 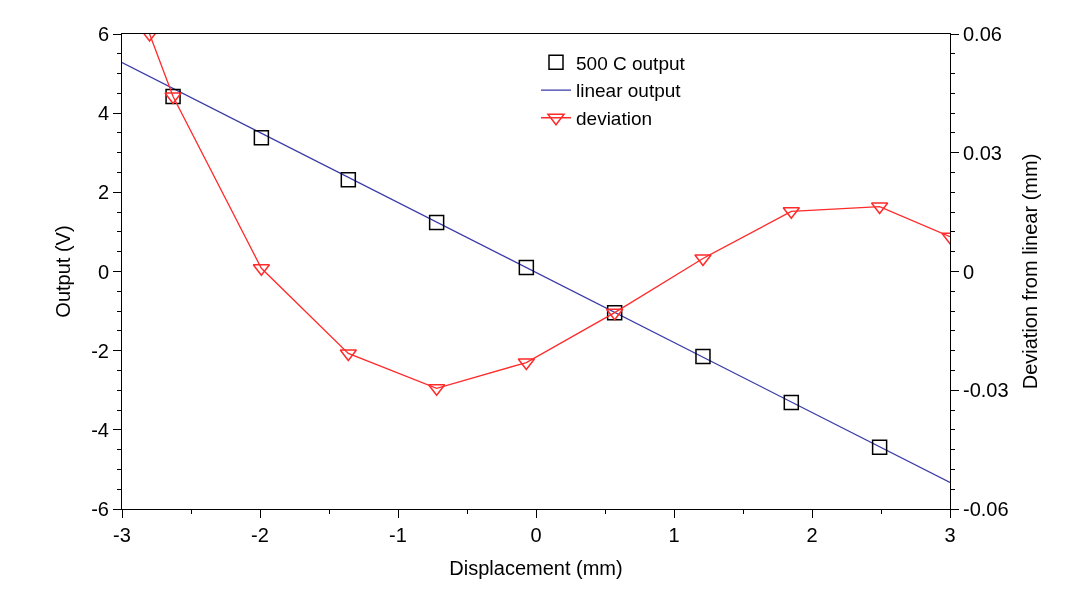 I want to click on y-tick-label: -6, so click(x=100, y=509).